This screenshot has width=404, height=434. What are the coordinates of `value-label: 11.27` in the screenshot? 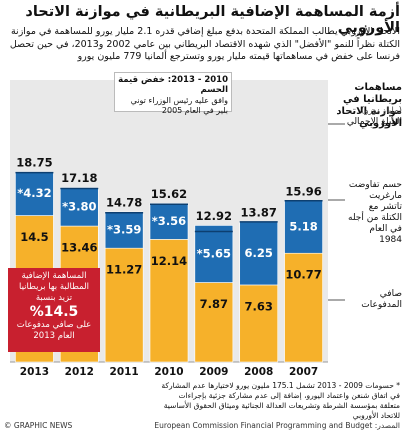 It's located at (124, 270).